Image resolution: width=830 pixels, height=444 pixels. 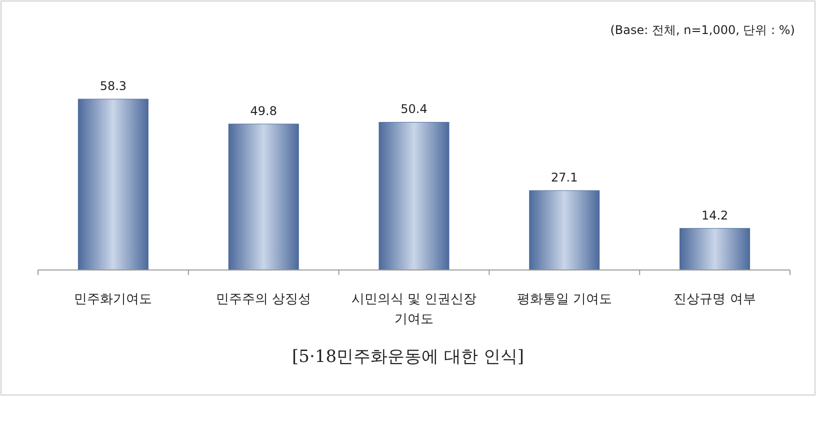 I want to click on data-label: 49.8, so click(x=263, y=111).